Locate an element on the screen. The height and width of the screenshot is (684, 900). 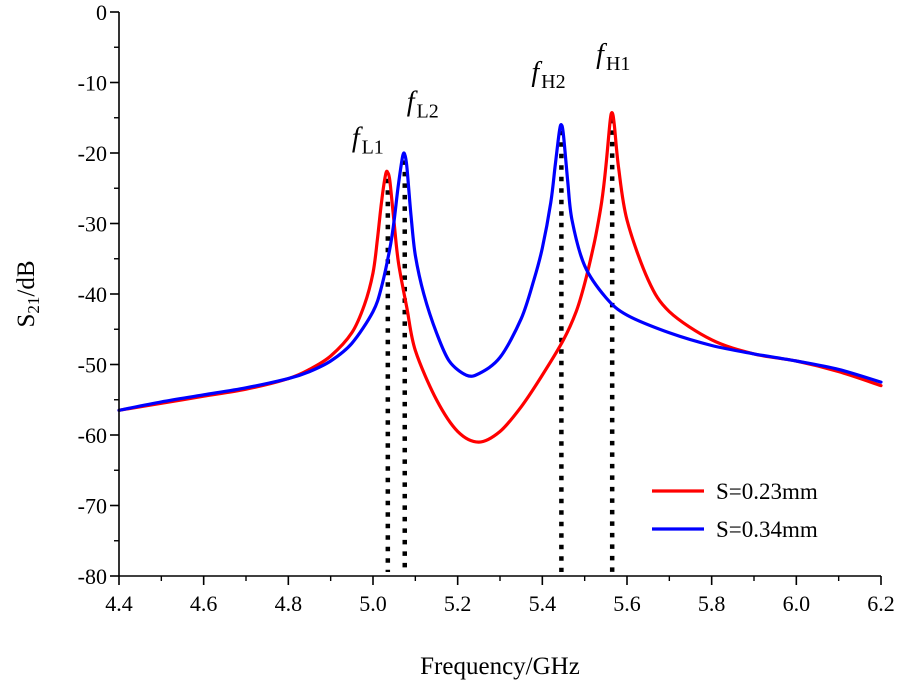
marker-label-sub: L2 is located at coordinates (428, 111).